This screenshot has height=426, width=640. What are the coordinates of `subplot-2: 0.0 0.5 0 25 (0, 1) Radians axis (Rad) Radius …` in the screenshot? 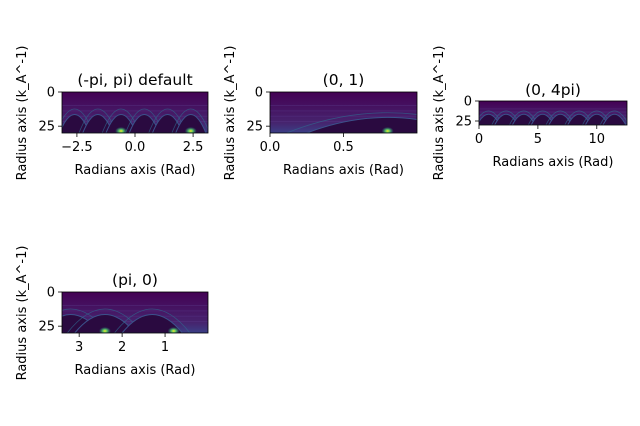 It's located at (320, 113).